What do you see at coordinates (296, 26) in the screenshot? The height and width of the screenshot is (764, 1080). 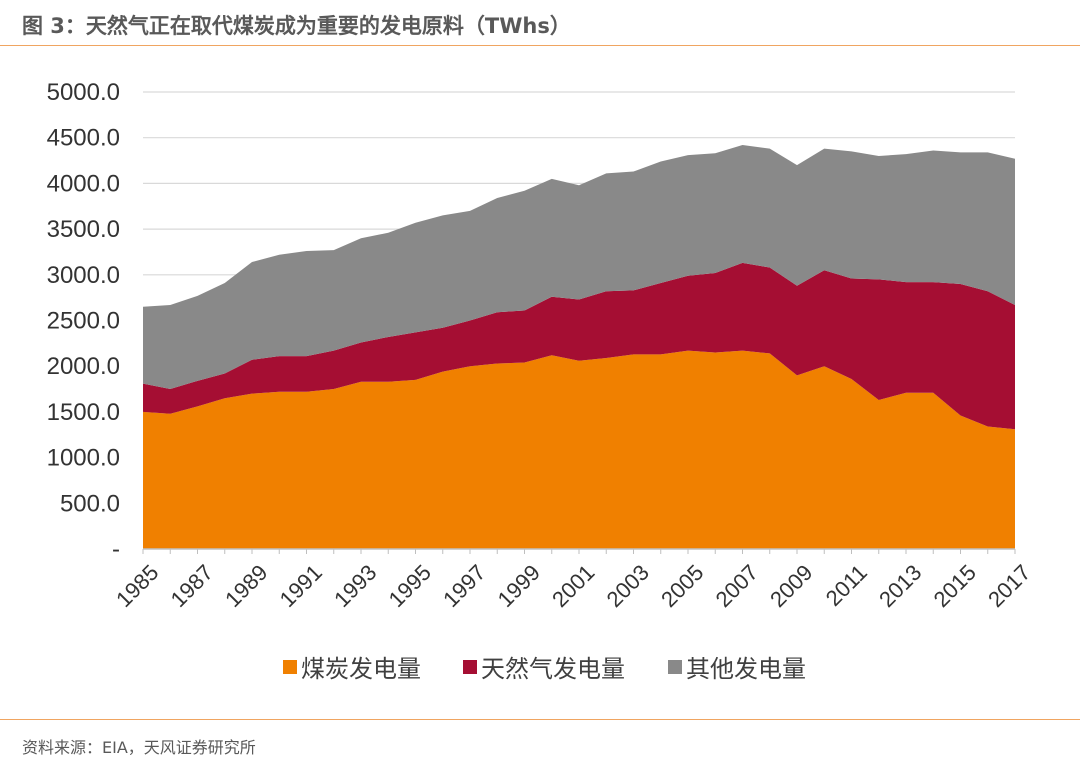 I see `chart-title: 图 3：天然气正在取代煤炭成为重要的发电原料（TWhs）` at bounding box center [296, 26].